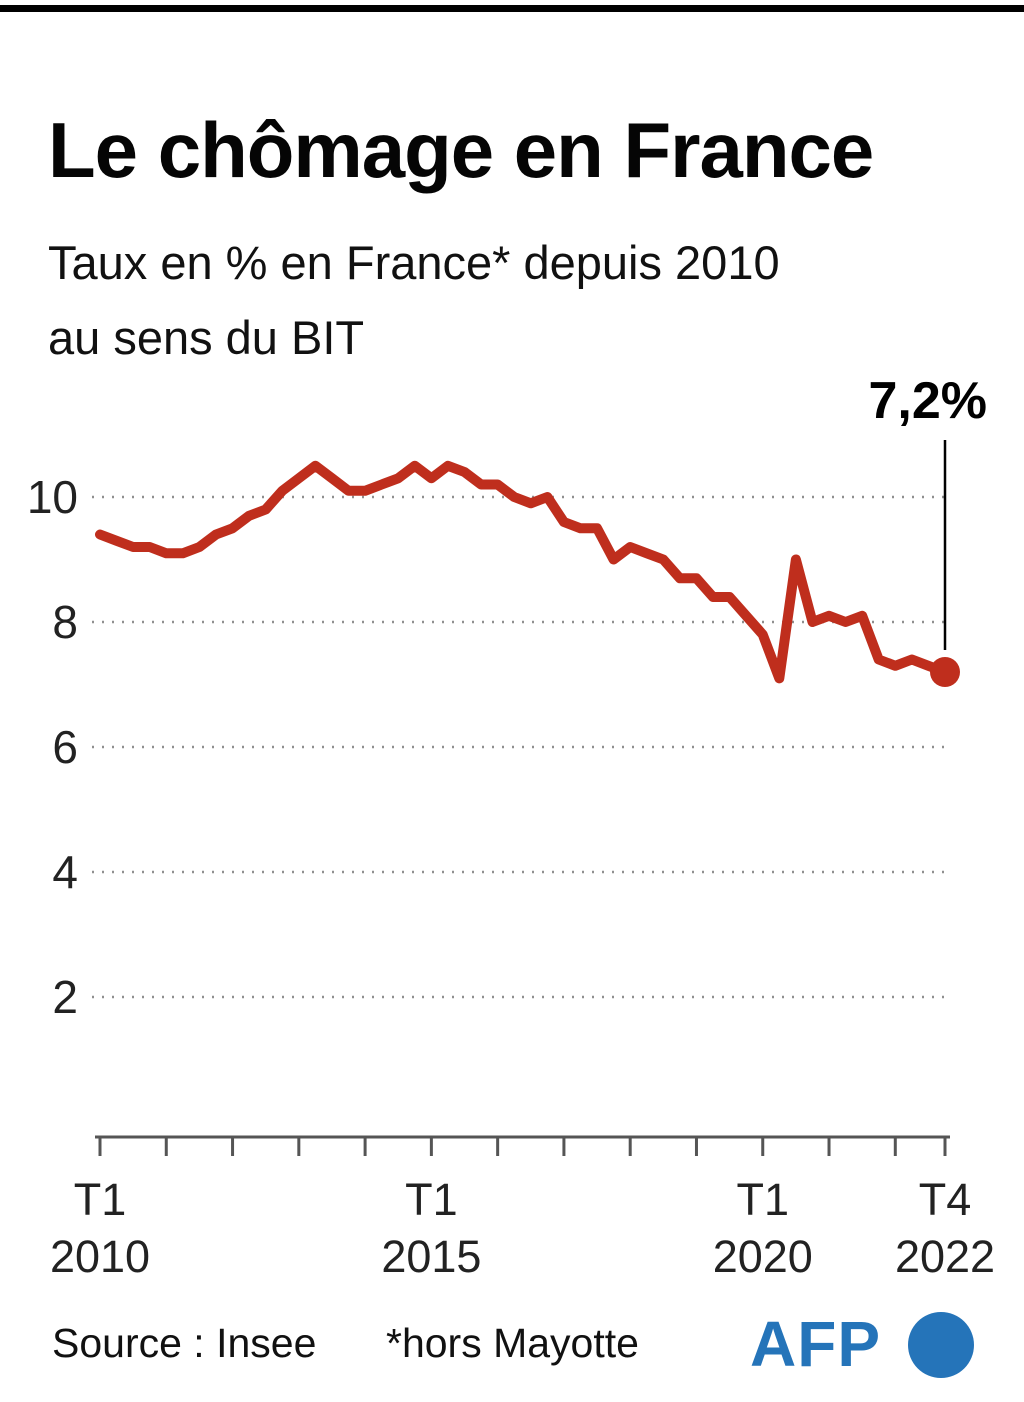 This screenshot has height=1402, width=1024. I want to click on y-axis-label: 10, so click(52, 497).